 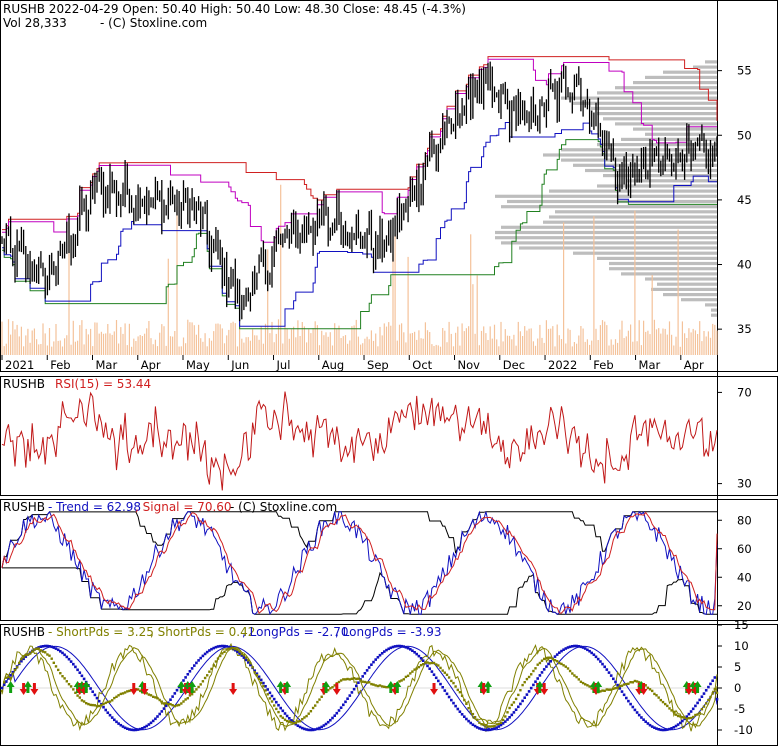 What do you see at coordinates (187, 507) in the screenshot?
I see `signal-value: Signal = 70.60` at bounding box center [187, 507].